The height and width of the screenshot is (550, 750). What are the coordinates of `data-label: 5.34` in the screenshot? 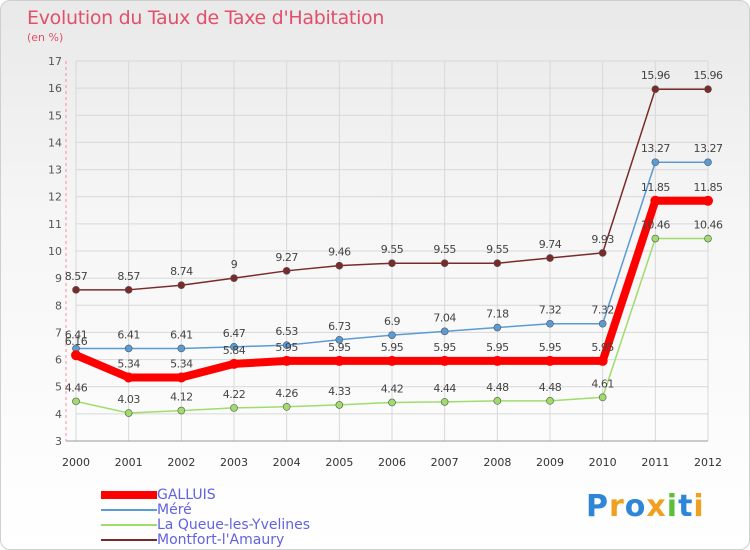 It's located at (128, 363).